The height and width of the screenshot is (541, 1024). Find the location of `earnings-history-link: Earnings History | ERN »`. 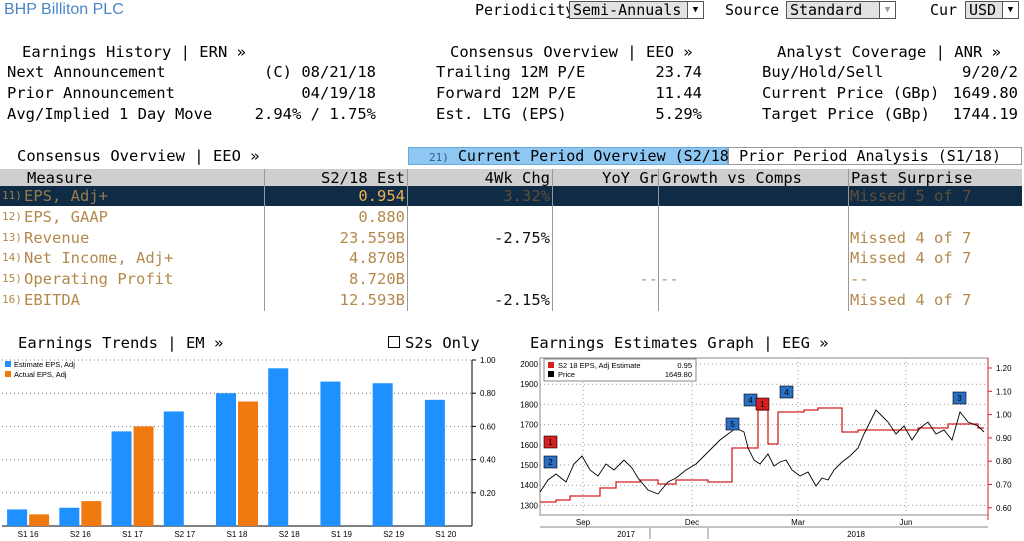

earnings-history-link: Earnings History | ERN » is located at coordinates (134, 52).